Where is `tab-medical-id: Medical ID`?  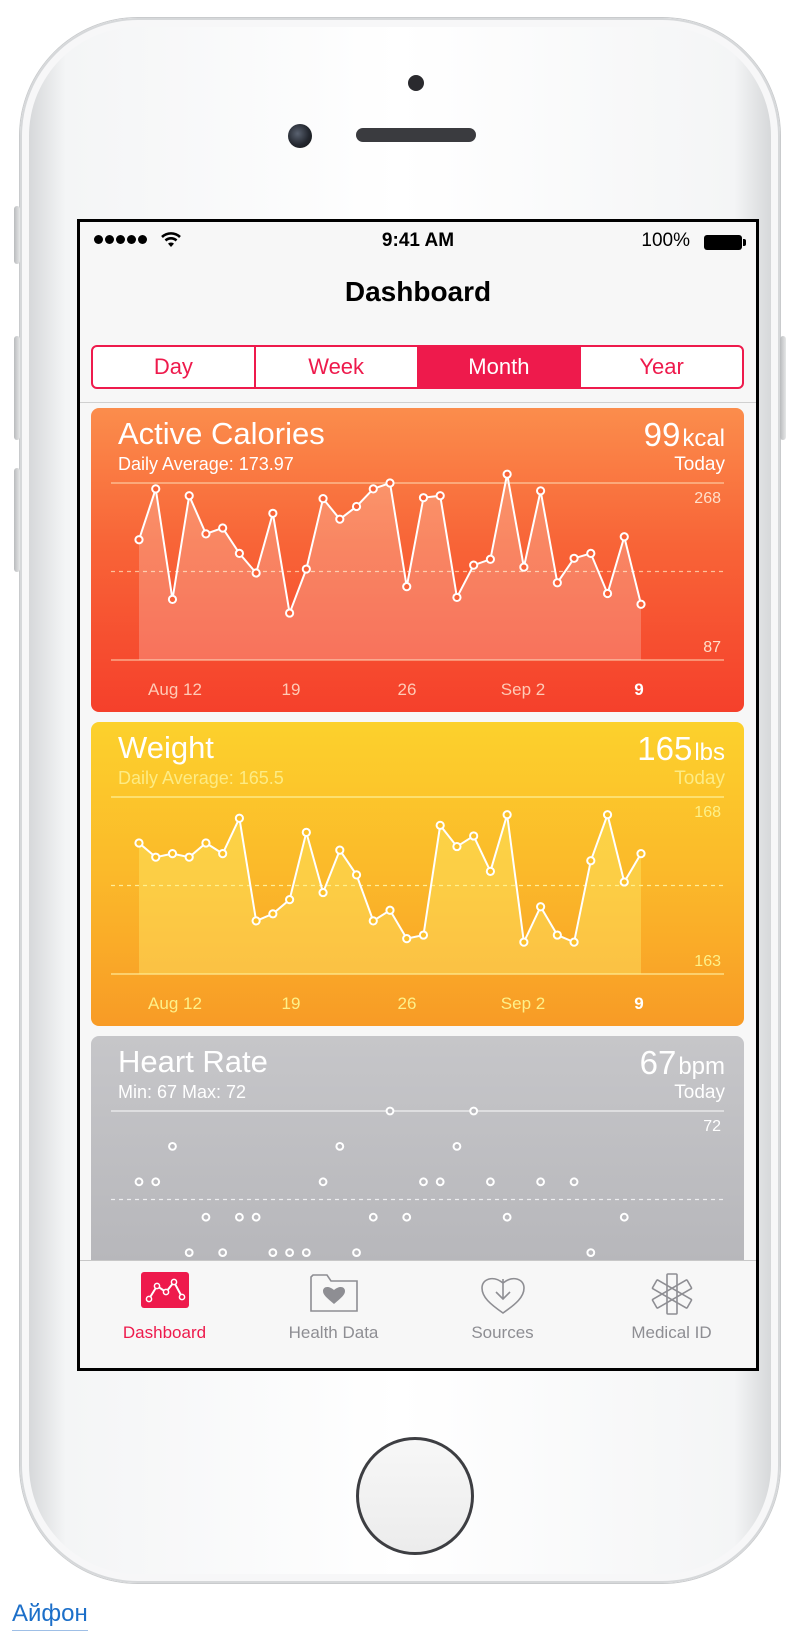
tab-medical-id: Medical ID is located at coordinates (671, 1314).